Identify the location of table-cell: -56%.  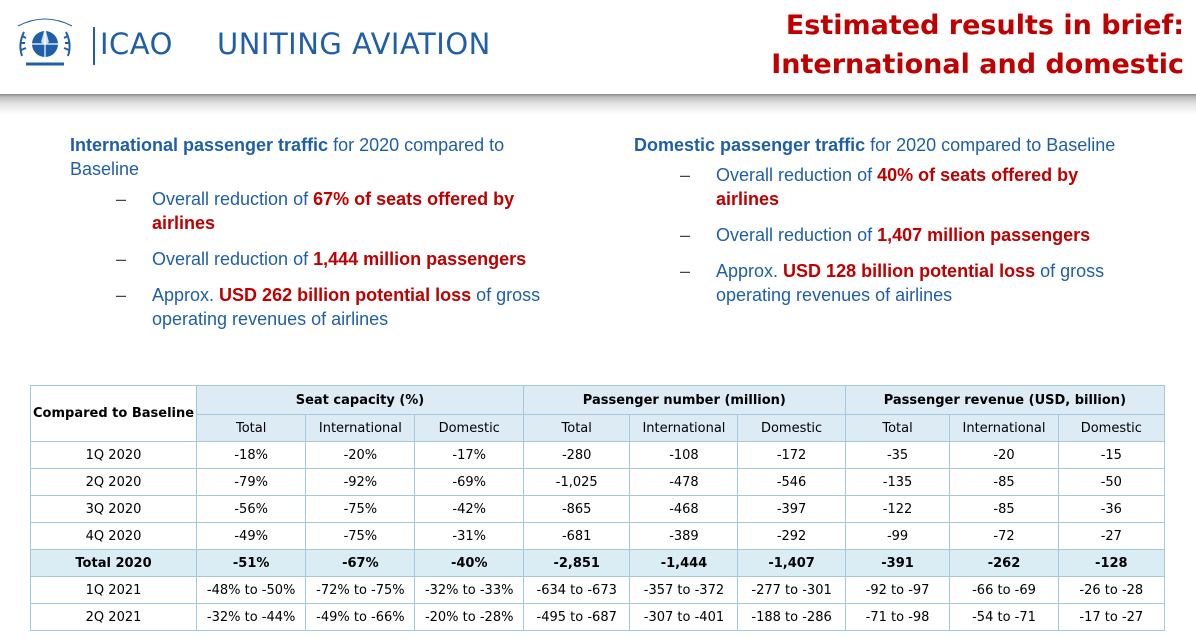
(251, 509).